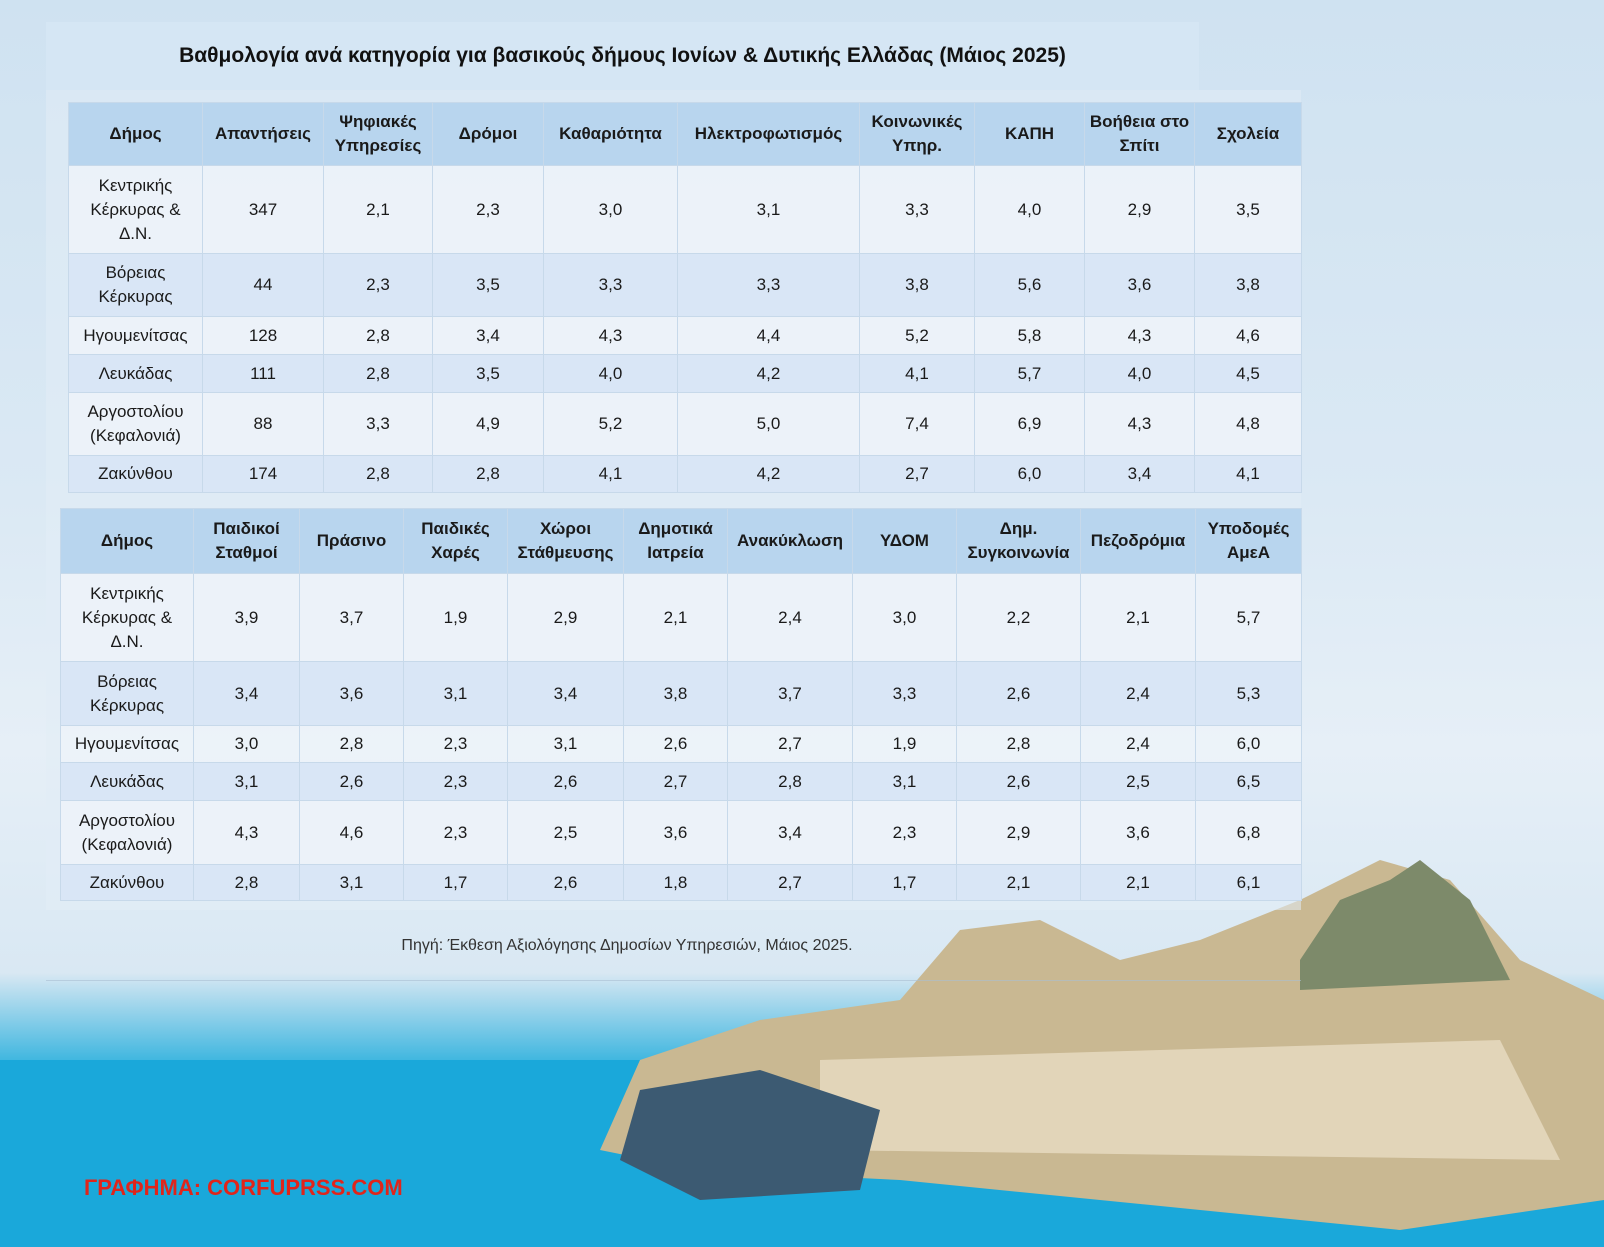 This screenshot has height=1247, width=1604. Describe the element at coordinates (565, 617) in the screenshot. I see `score-cell: 2,9` at that location.